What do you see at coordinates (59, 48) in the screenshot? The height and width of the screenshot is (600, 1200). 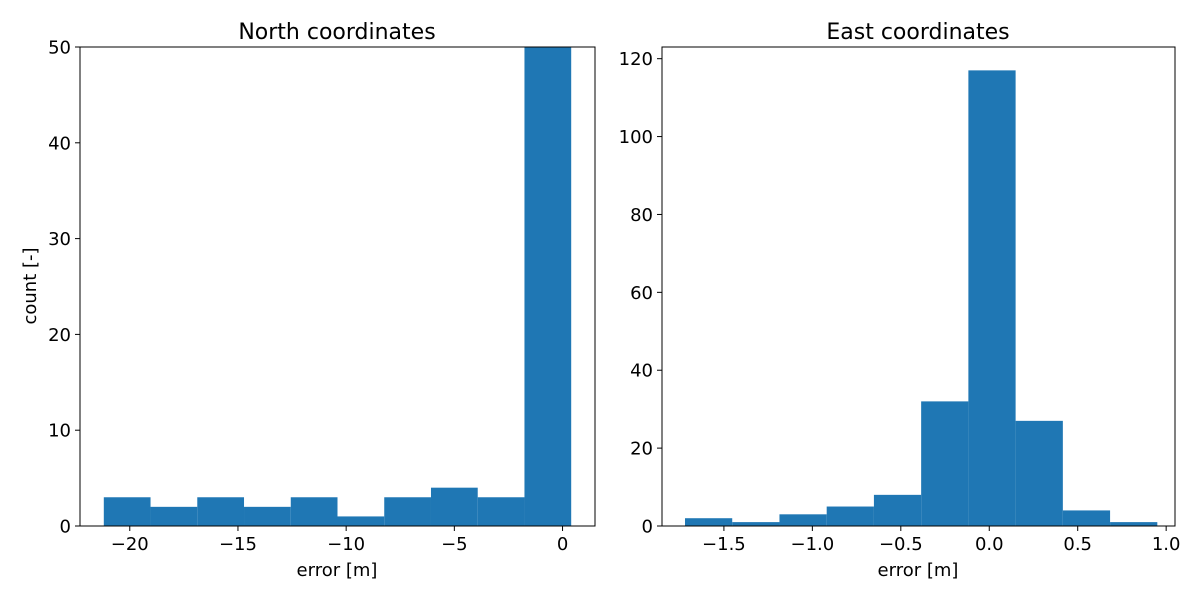 I see `y-tick-label: 50` at bounding box center [59, 48].